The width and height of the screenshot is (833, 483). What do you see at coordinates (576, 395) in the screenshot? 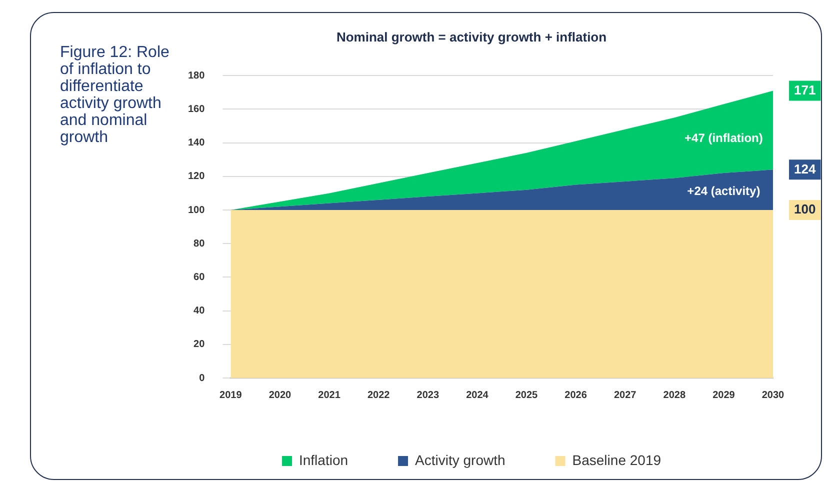
I see `x-tick-label: 2026` at bounding box center [576, 395].